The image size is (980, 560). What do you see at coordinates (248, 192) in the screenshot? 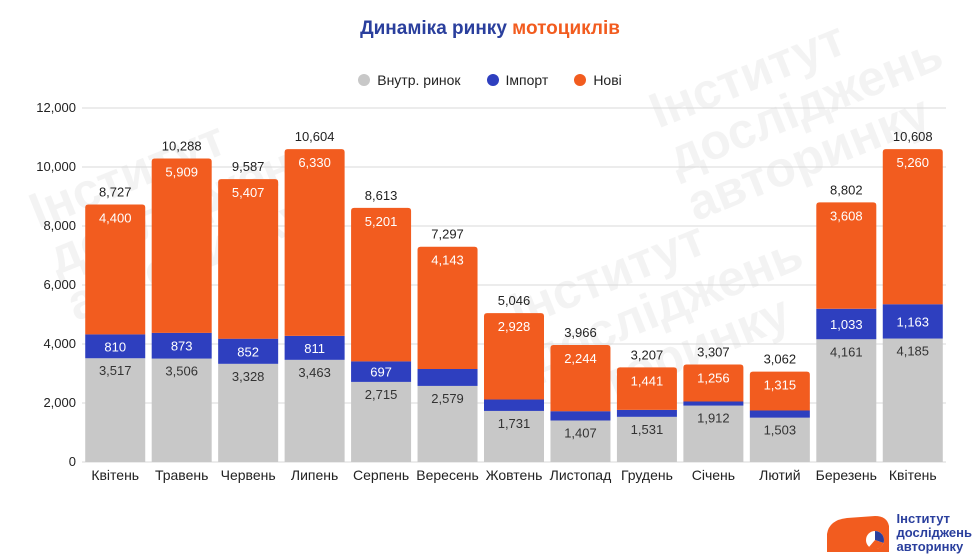
I see `data-label-new: 5,407` at bounding box center [248, 192].